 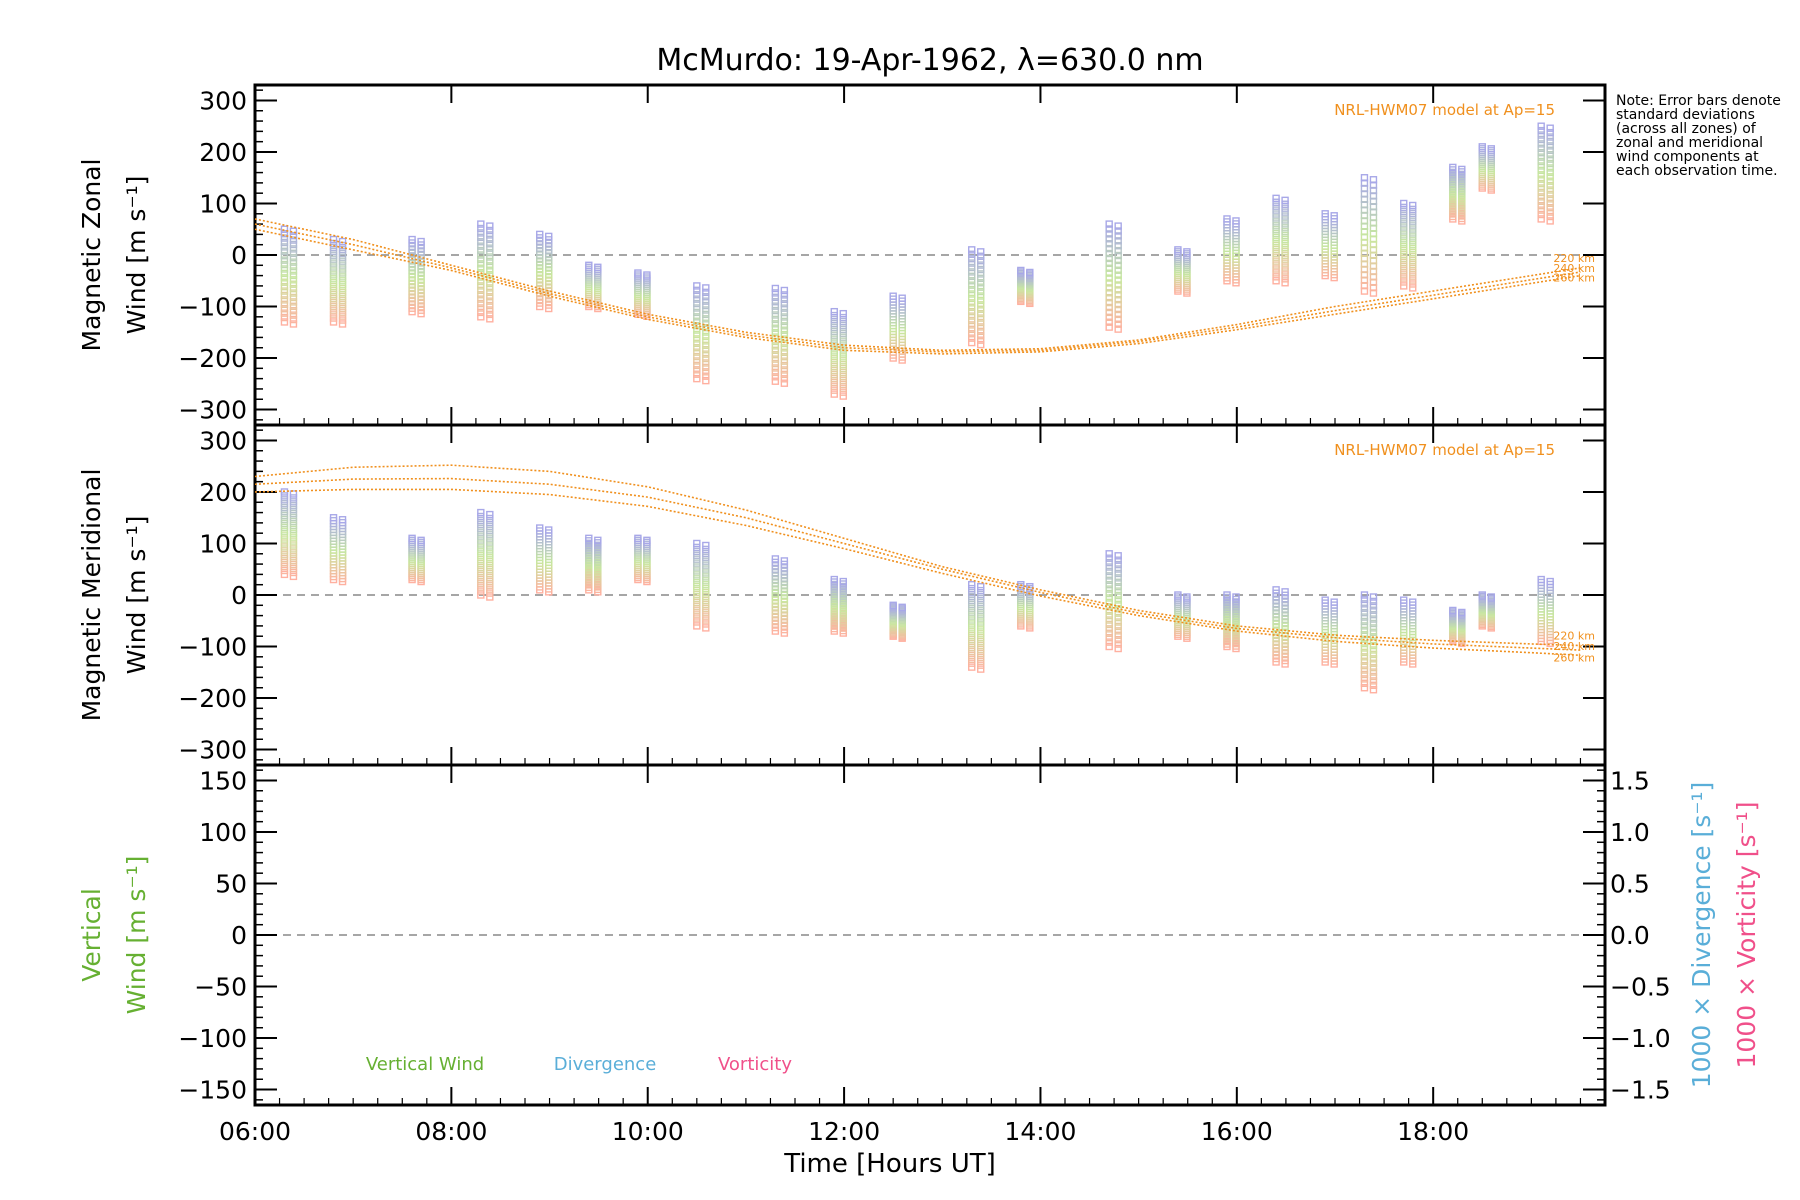 What do you see at coordinates (1630, 935) in the screenshot?
I see `y2-tick-label: 0.0` at bounding box center [1630, 935].